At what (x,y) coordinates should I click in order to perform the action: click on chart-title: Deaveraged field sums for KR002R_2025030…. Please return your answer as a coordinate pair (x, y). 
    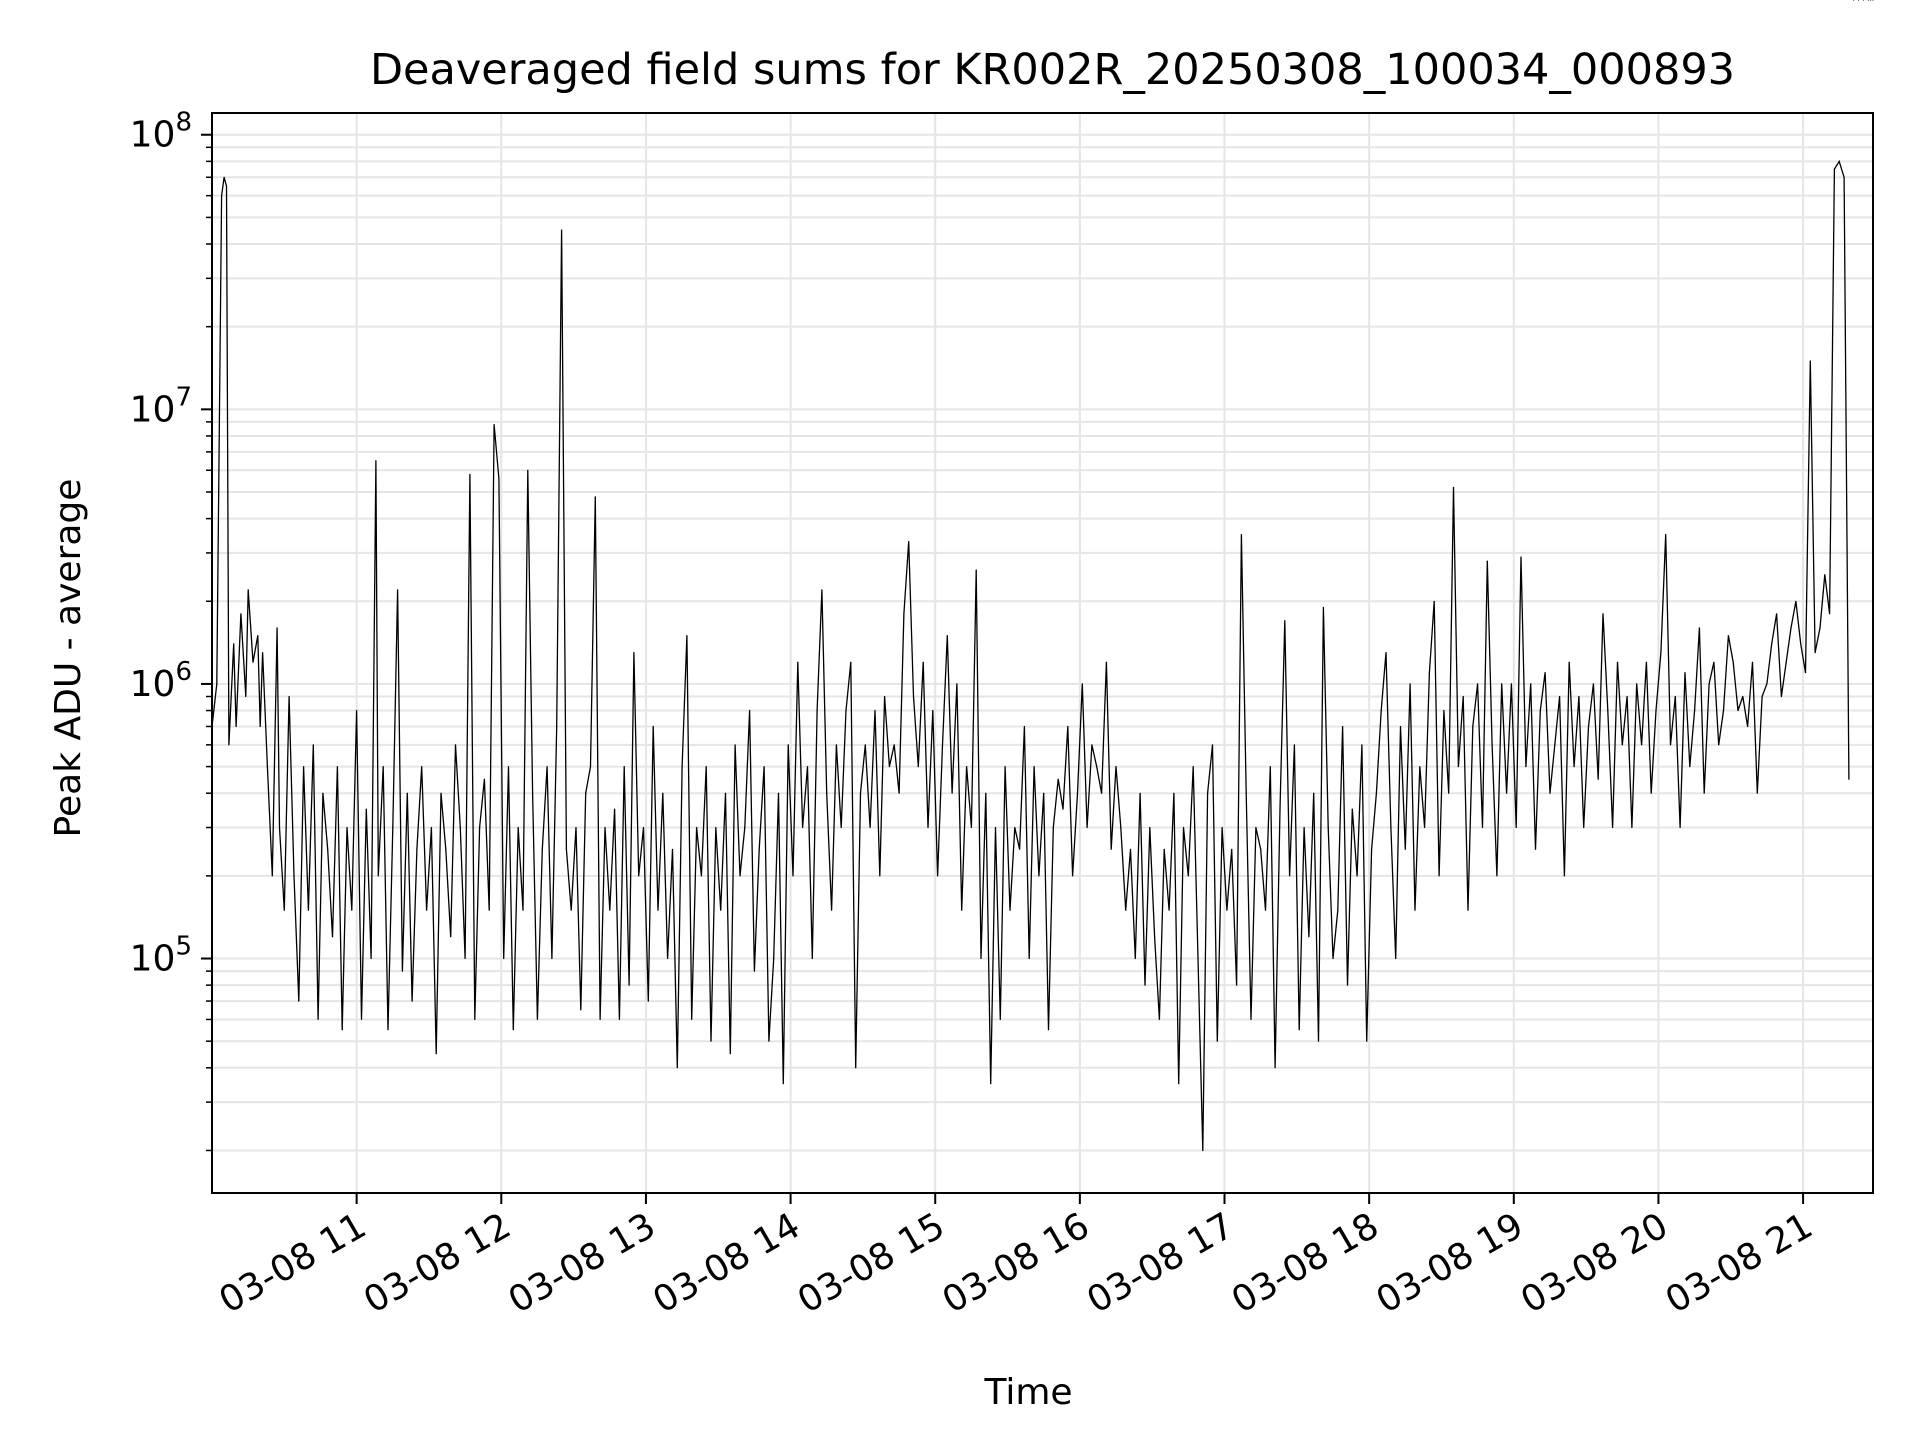
    Looking at the image, I should click on (1052, 70).